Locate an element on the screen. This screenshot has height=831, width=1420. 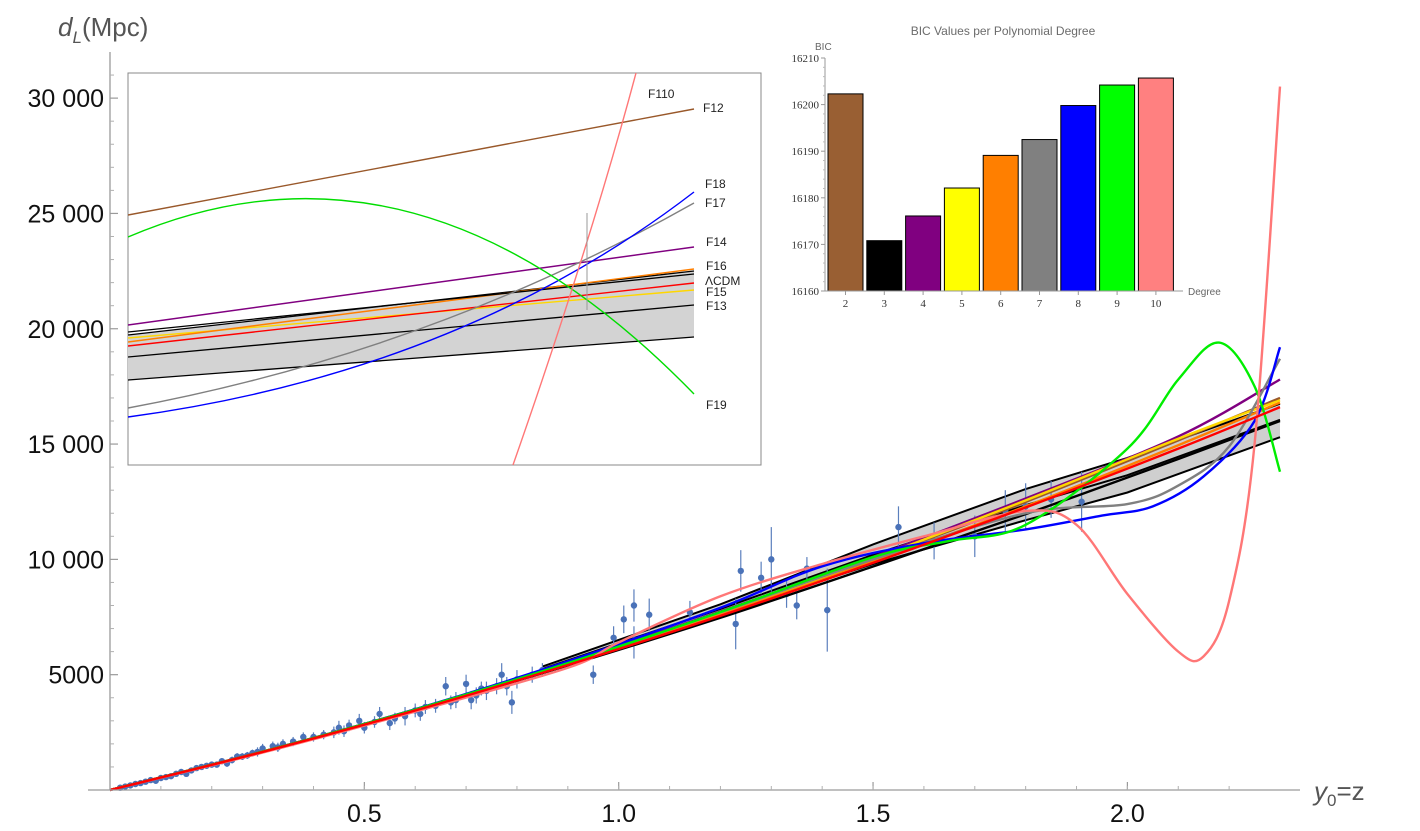
bic-x-tick-label: 5 is located at coordinates (962, 304).